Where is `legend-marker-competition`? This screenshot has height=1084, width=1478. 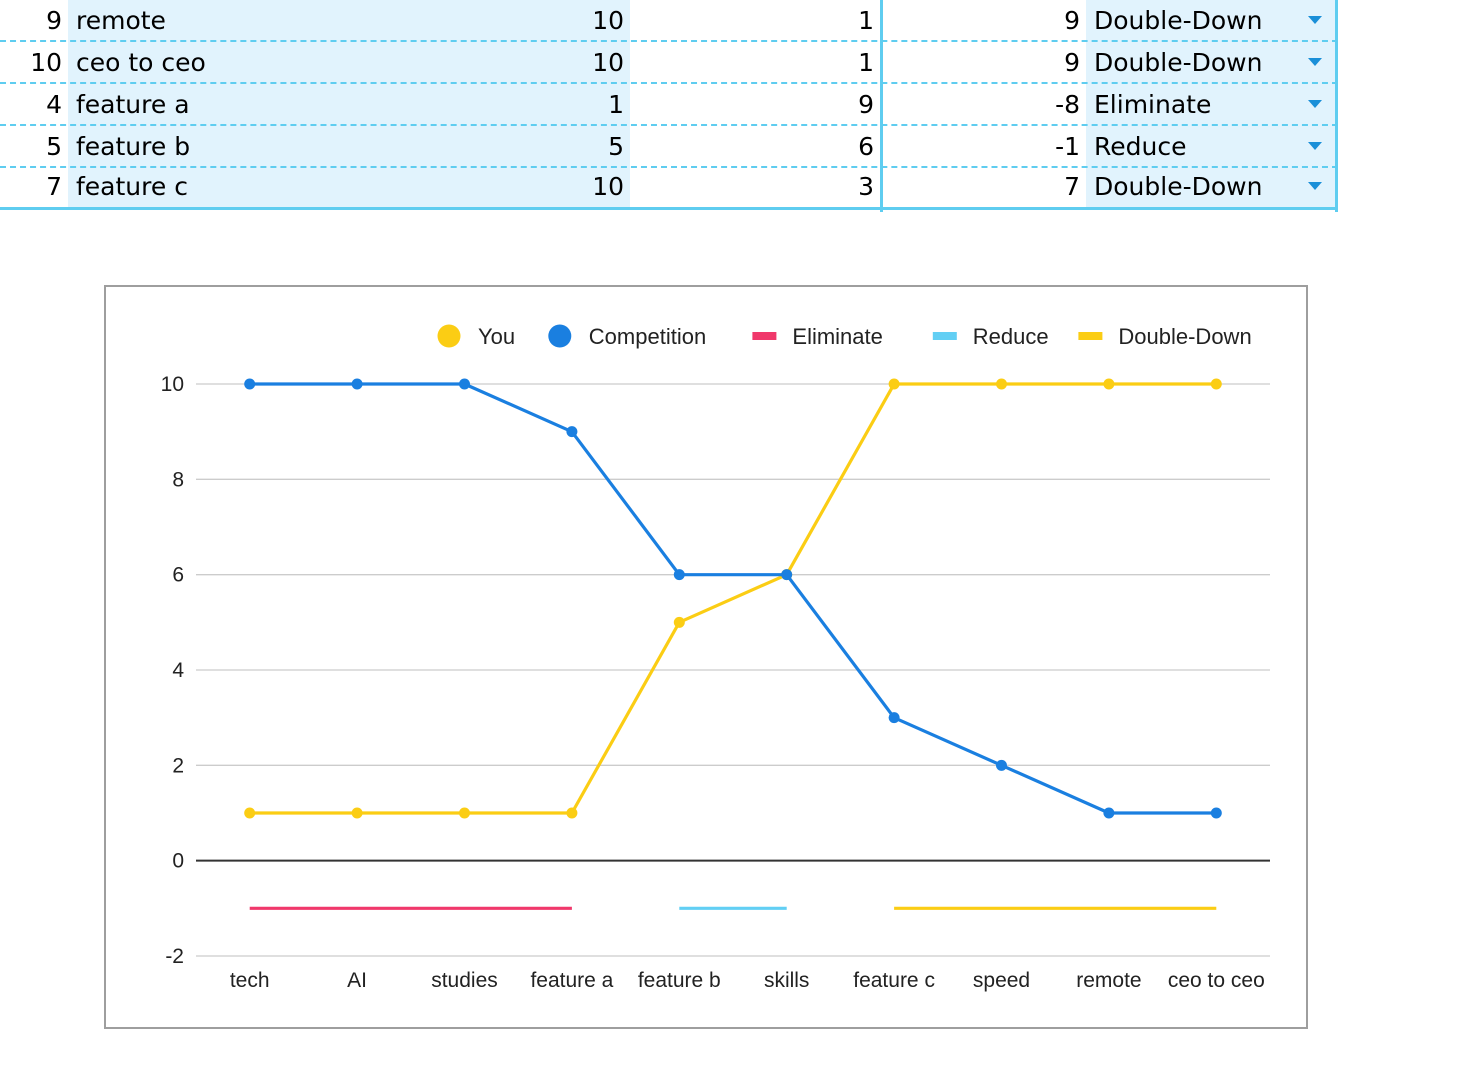
legend-marker-competition is located at coordinates (560, 336).